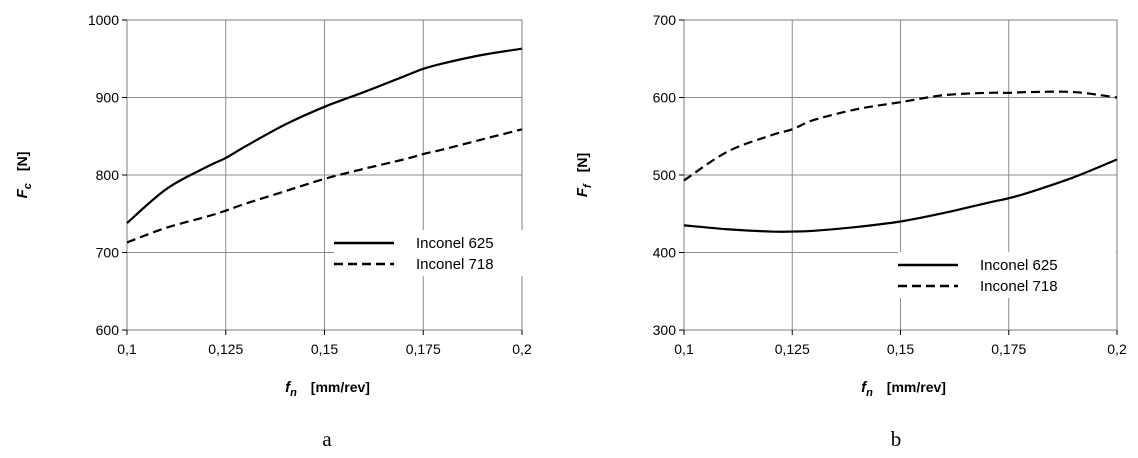 This screenshot has width=1138, height=458. What do you see at coordinates (896, 439) in the screenshot?
I see `panel-caption: b` at bounding box center [896, 439].